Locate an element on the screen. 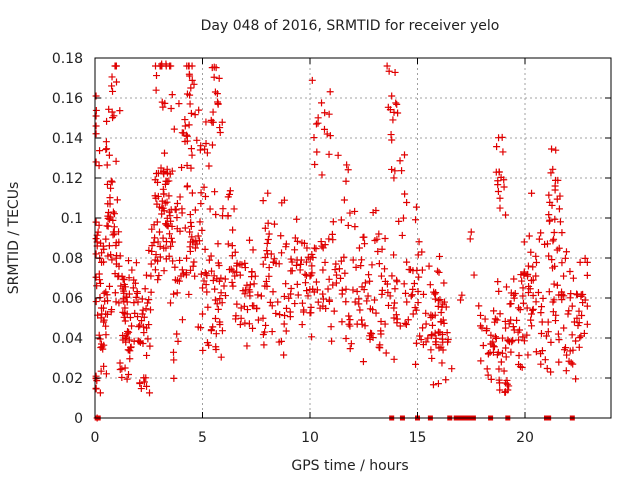 The width and height of the screenshot is (640, 480). x-tick-label: 5 is located at coordinates (202, 438).